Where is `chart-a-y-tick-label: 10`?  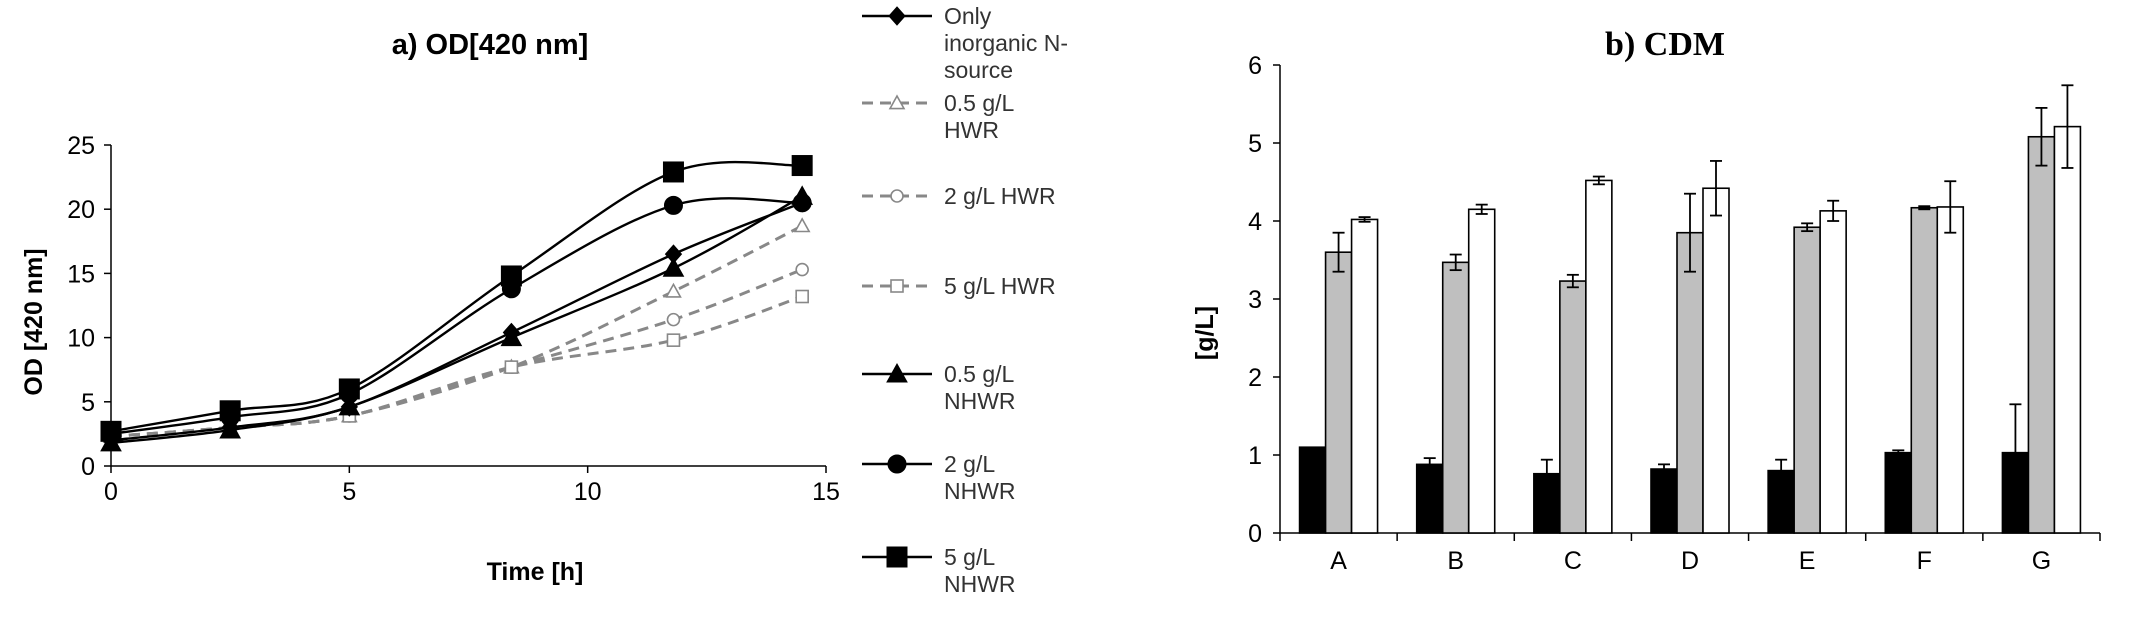 chart-a-y-tick-label: 10 is located at coordinates (81, 339).